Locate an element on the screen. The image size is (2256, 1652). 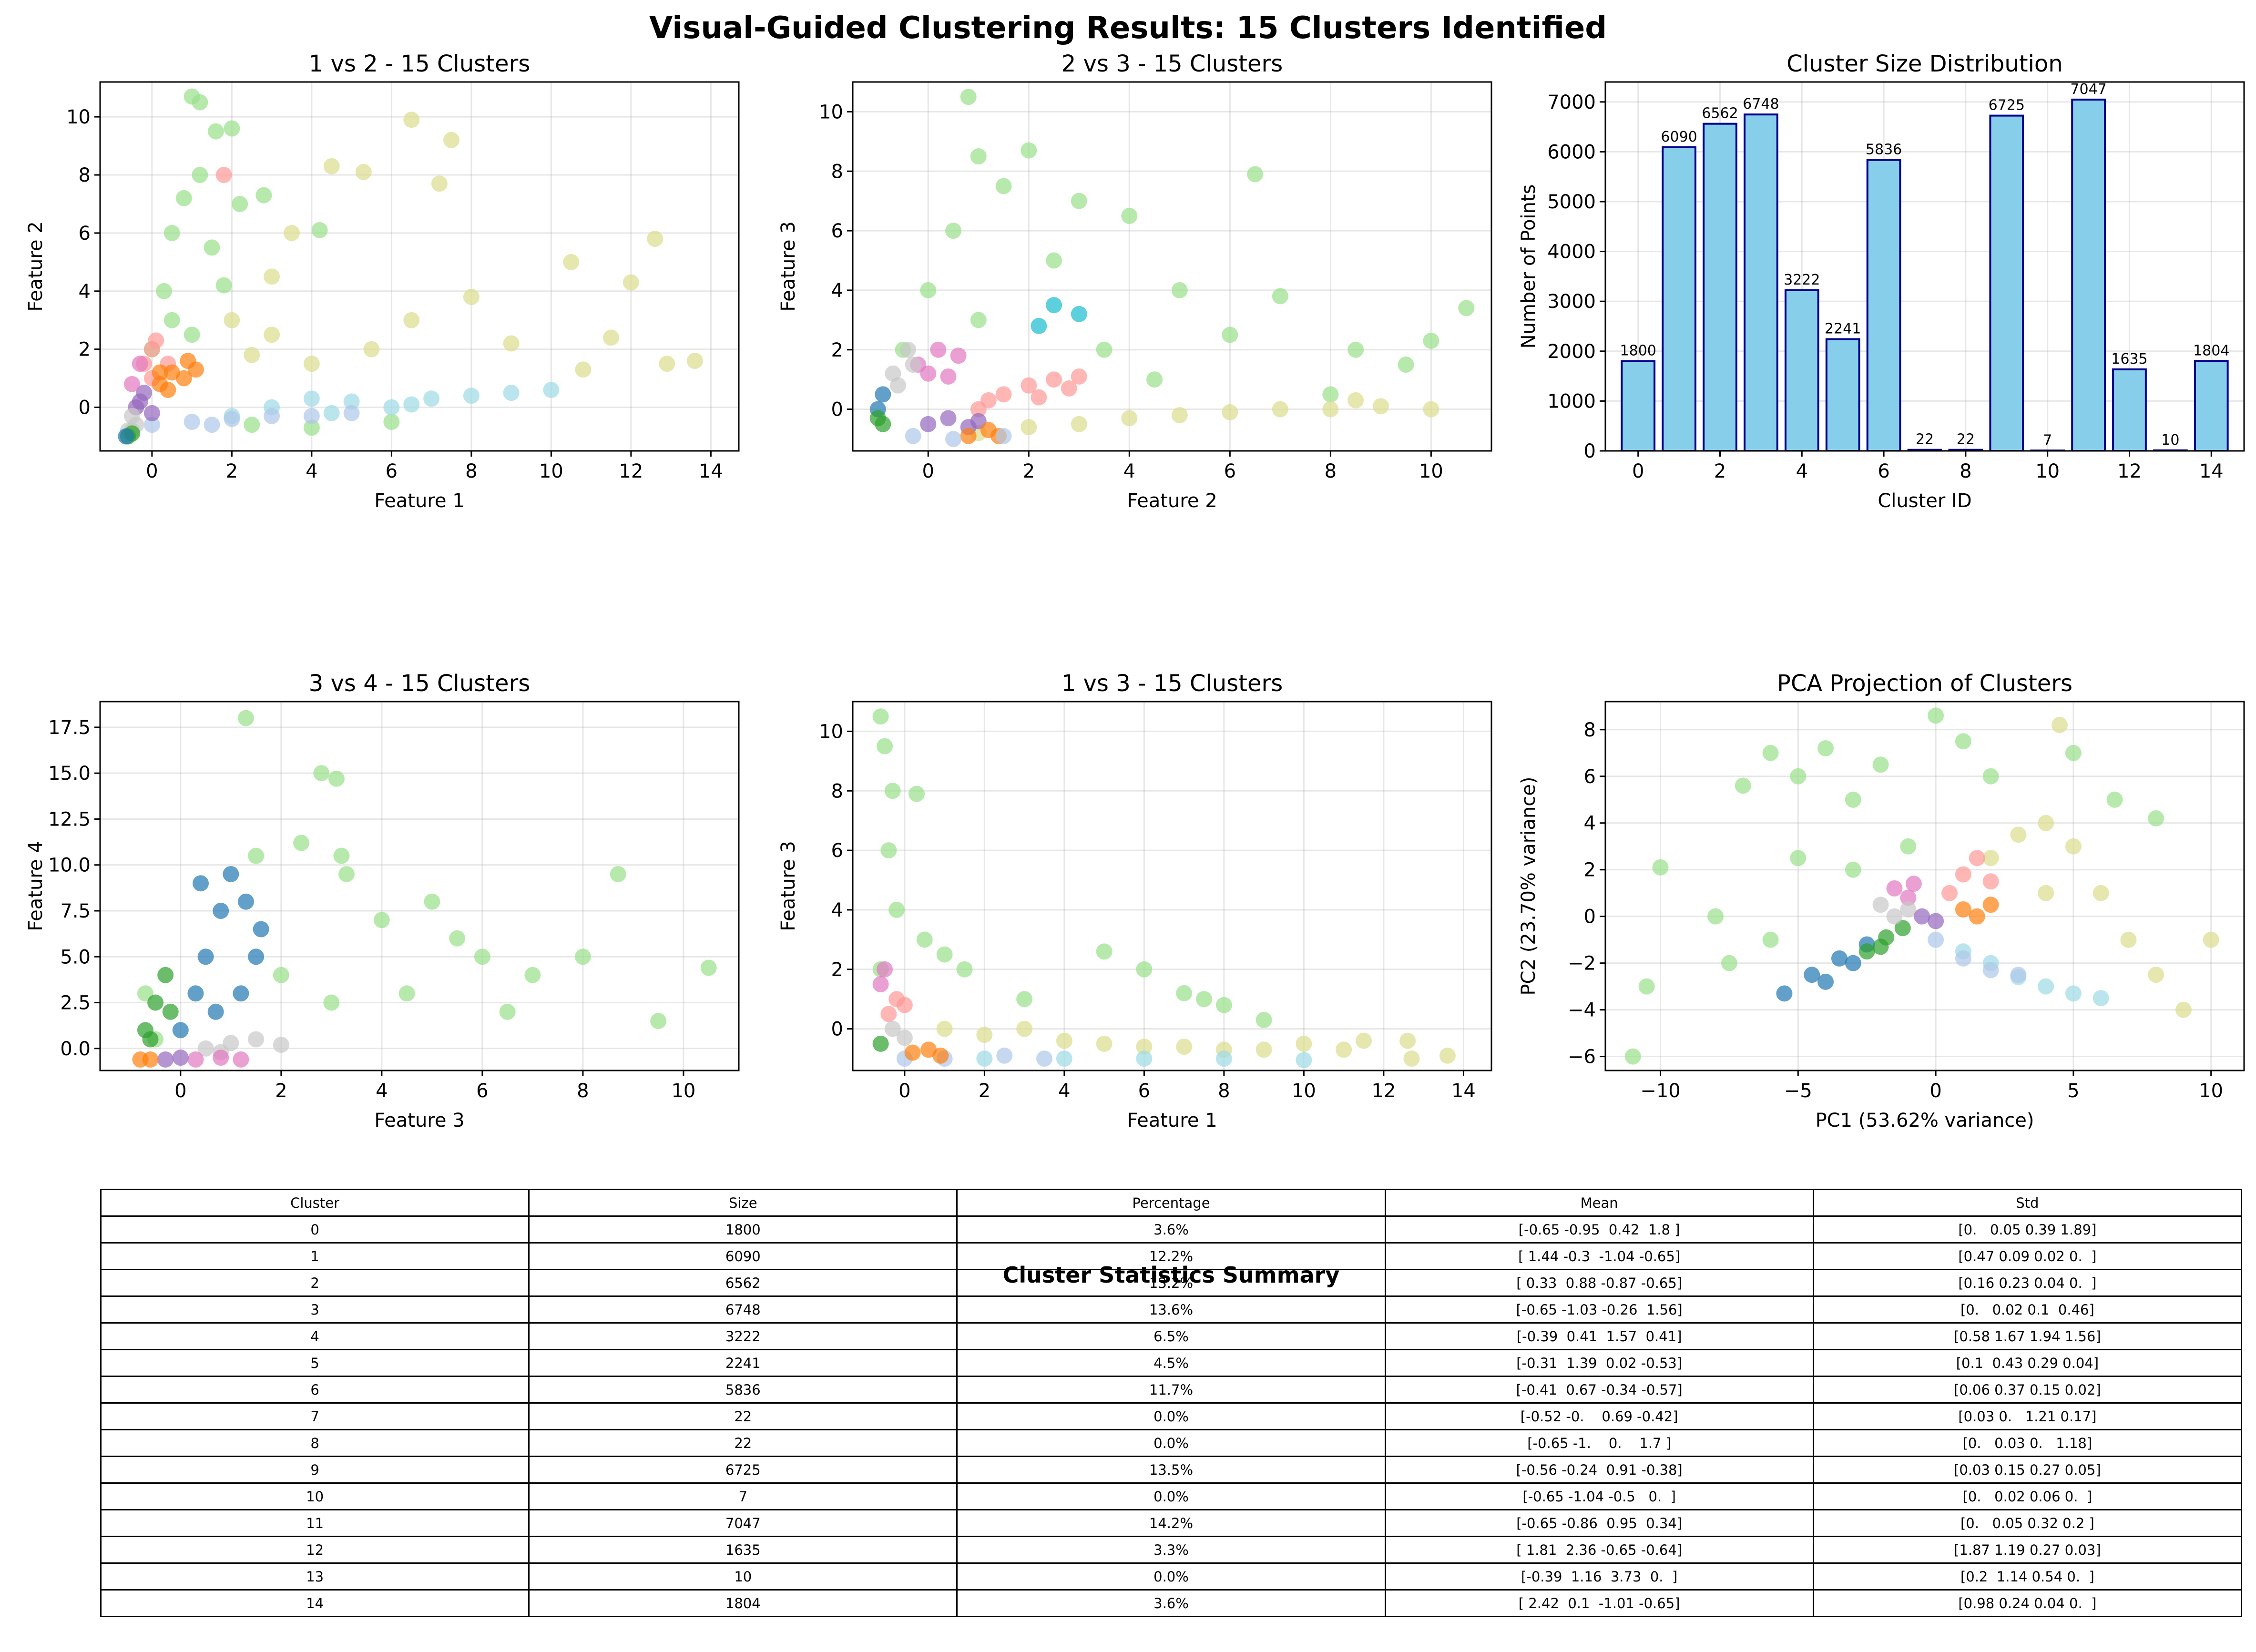
y-tick-label: 12.5 is located at coordinates (69, 819).